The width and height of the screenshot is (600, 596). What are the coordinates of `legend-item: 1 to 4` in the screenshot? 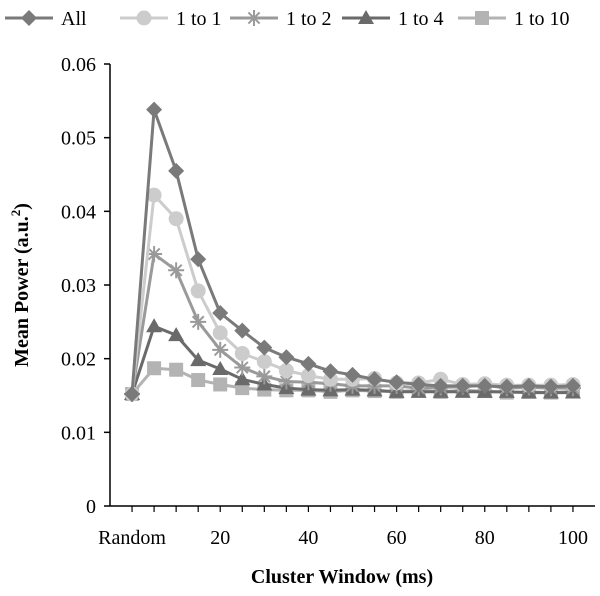 It's located at (393, 19).